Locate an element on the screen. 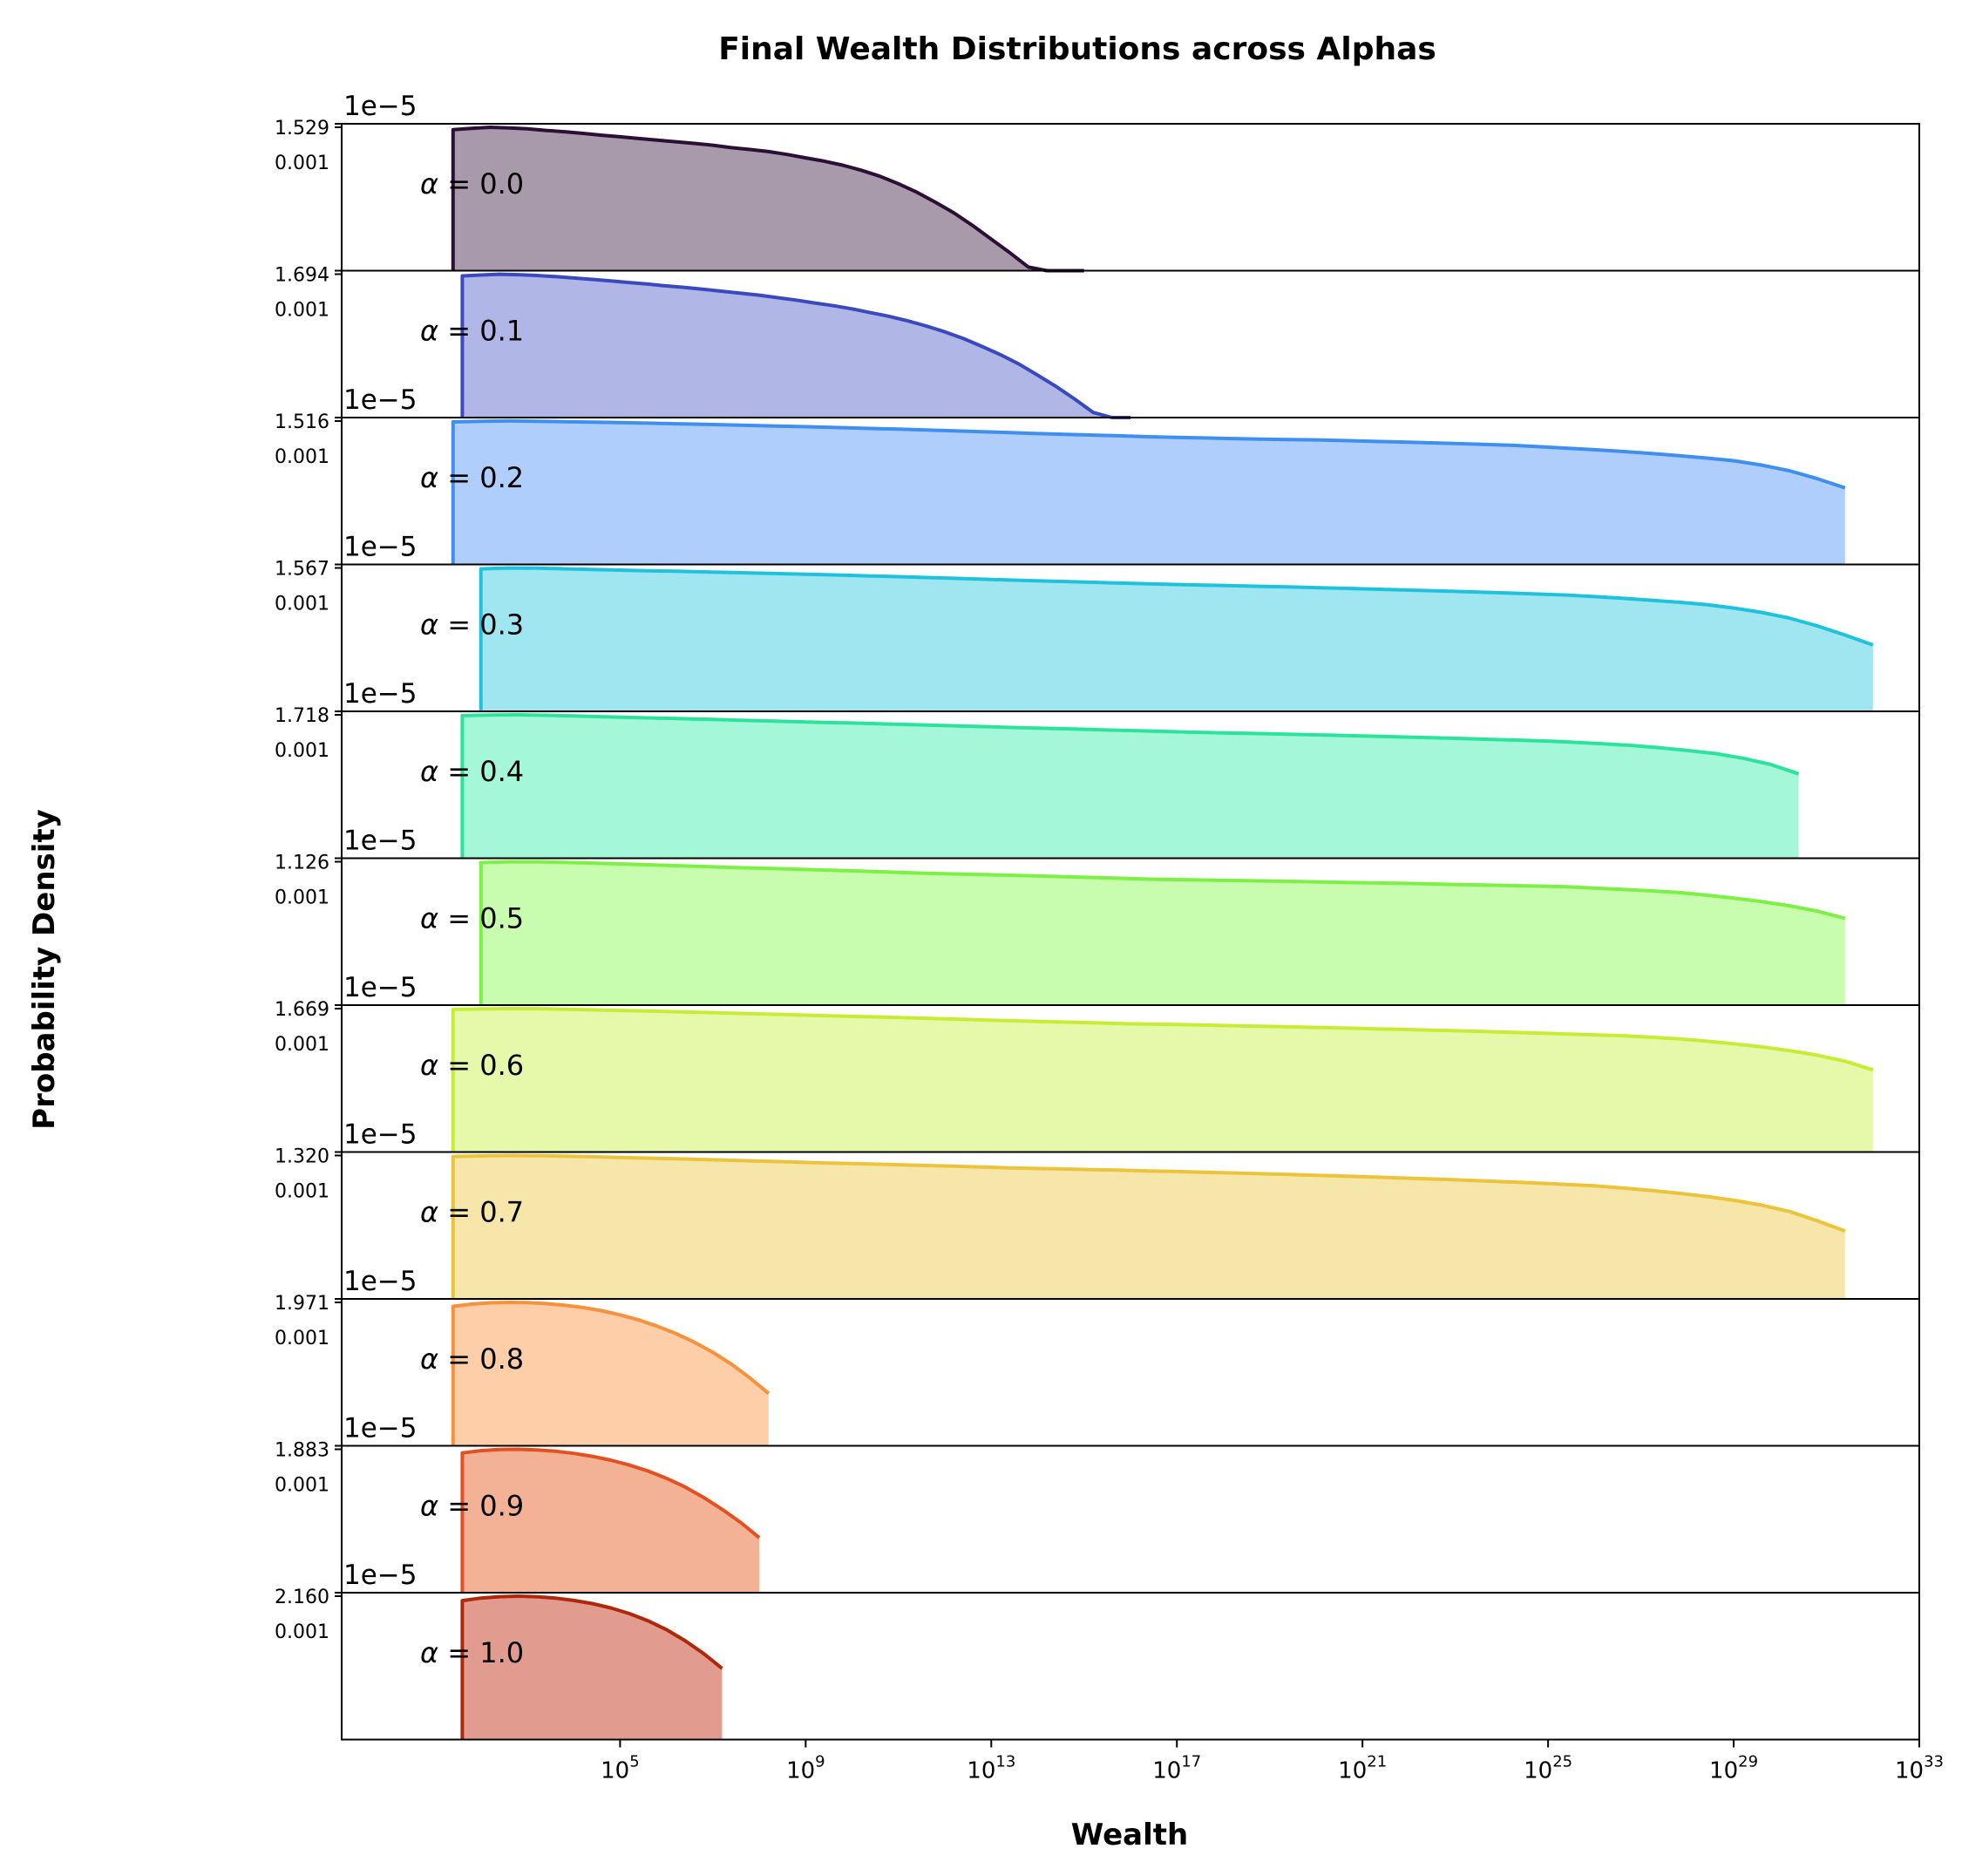 This screenshot has height=1876, width=1962. panel-3: 1.567 0.001 1e−5 α = 0.3 is located at coordinates (1097, 635).